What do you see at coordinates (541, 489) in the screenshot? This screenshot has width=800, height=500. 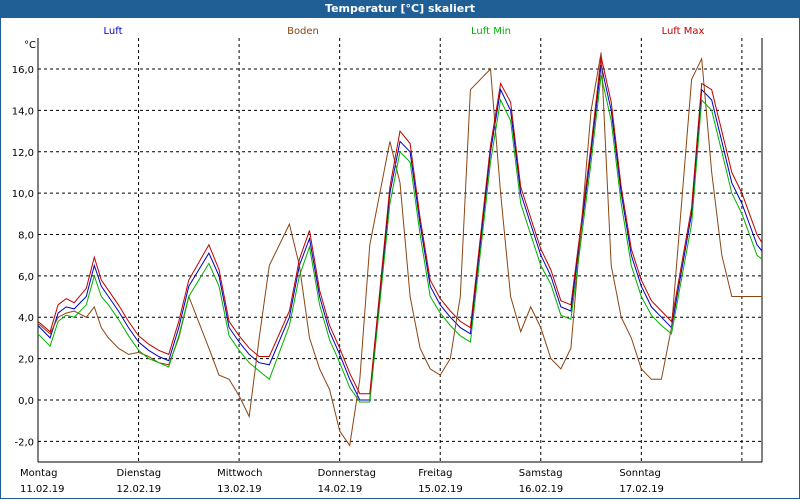 I see `x-tick-date: 16.02.19` at bounding box center [541, 489].